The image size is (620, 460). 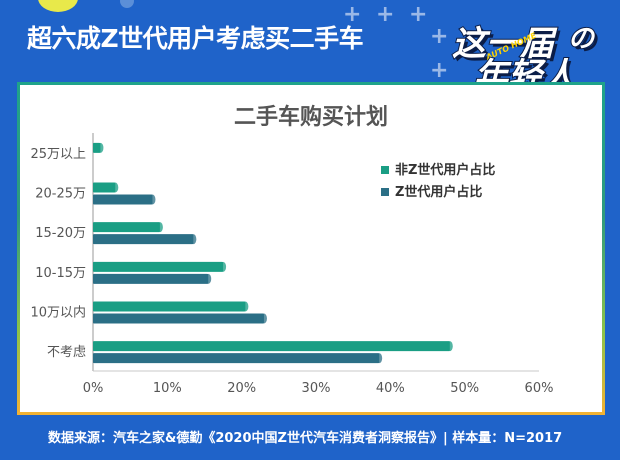 What do you see at coordinates (195, 38) in the screenshot?
I see `page-title: 超六成Z世代用户考虑买二手车` at bounding box center [195, 38].